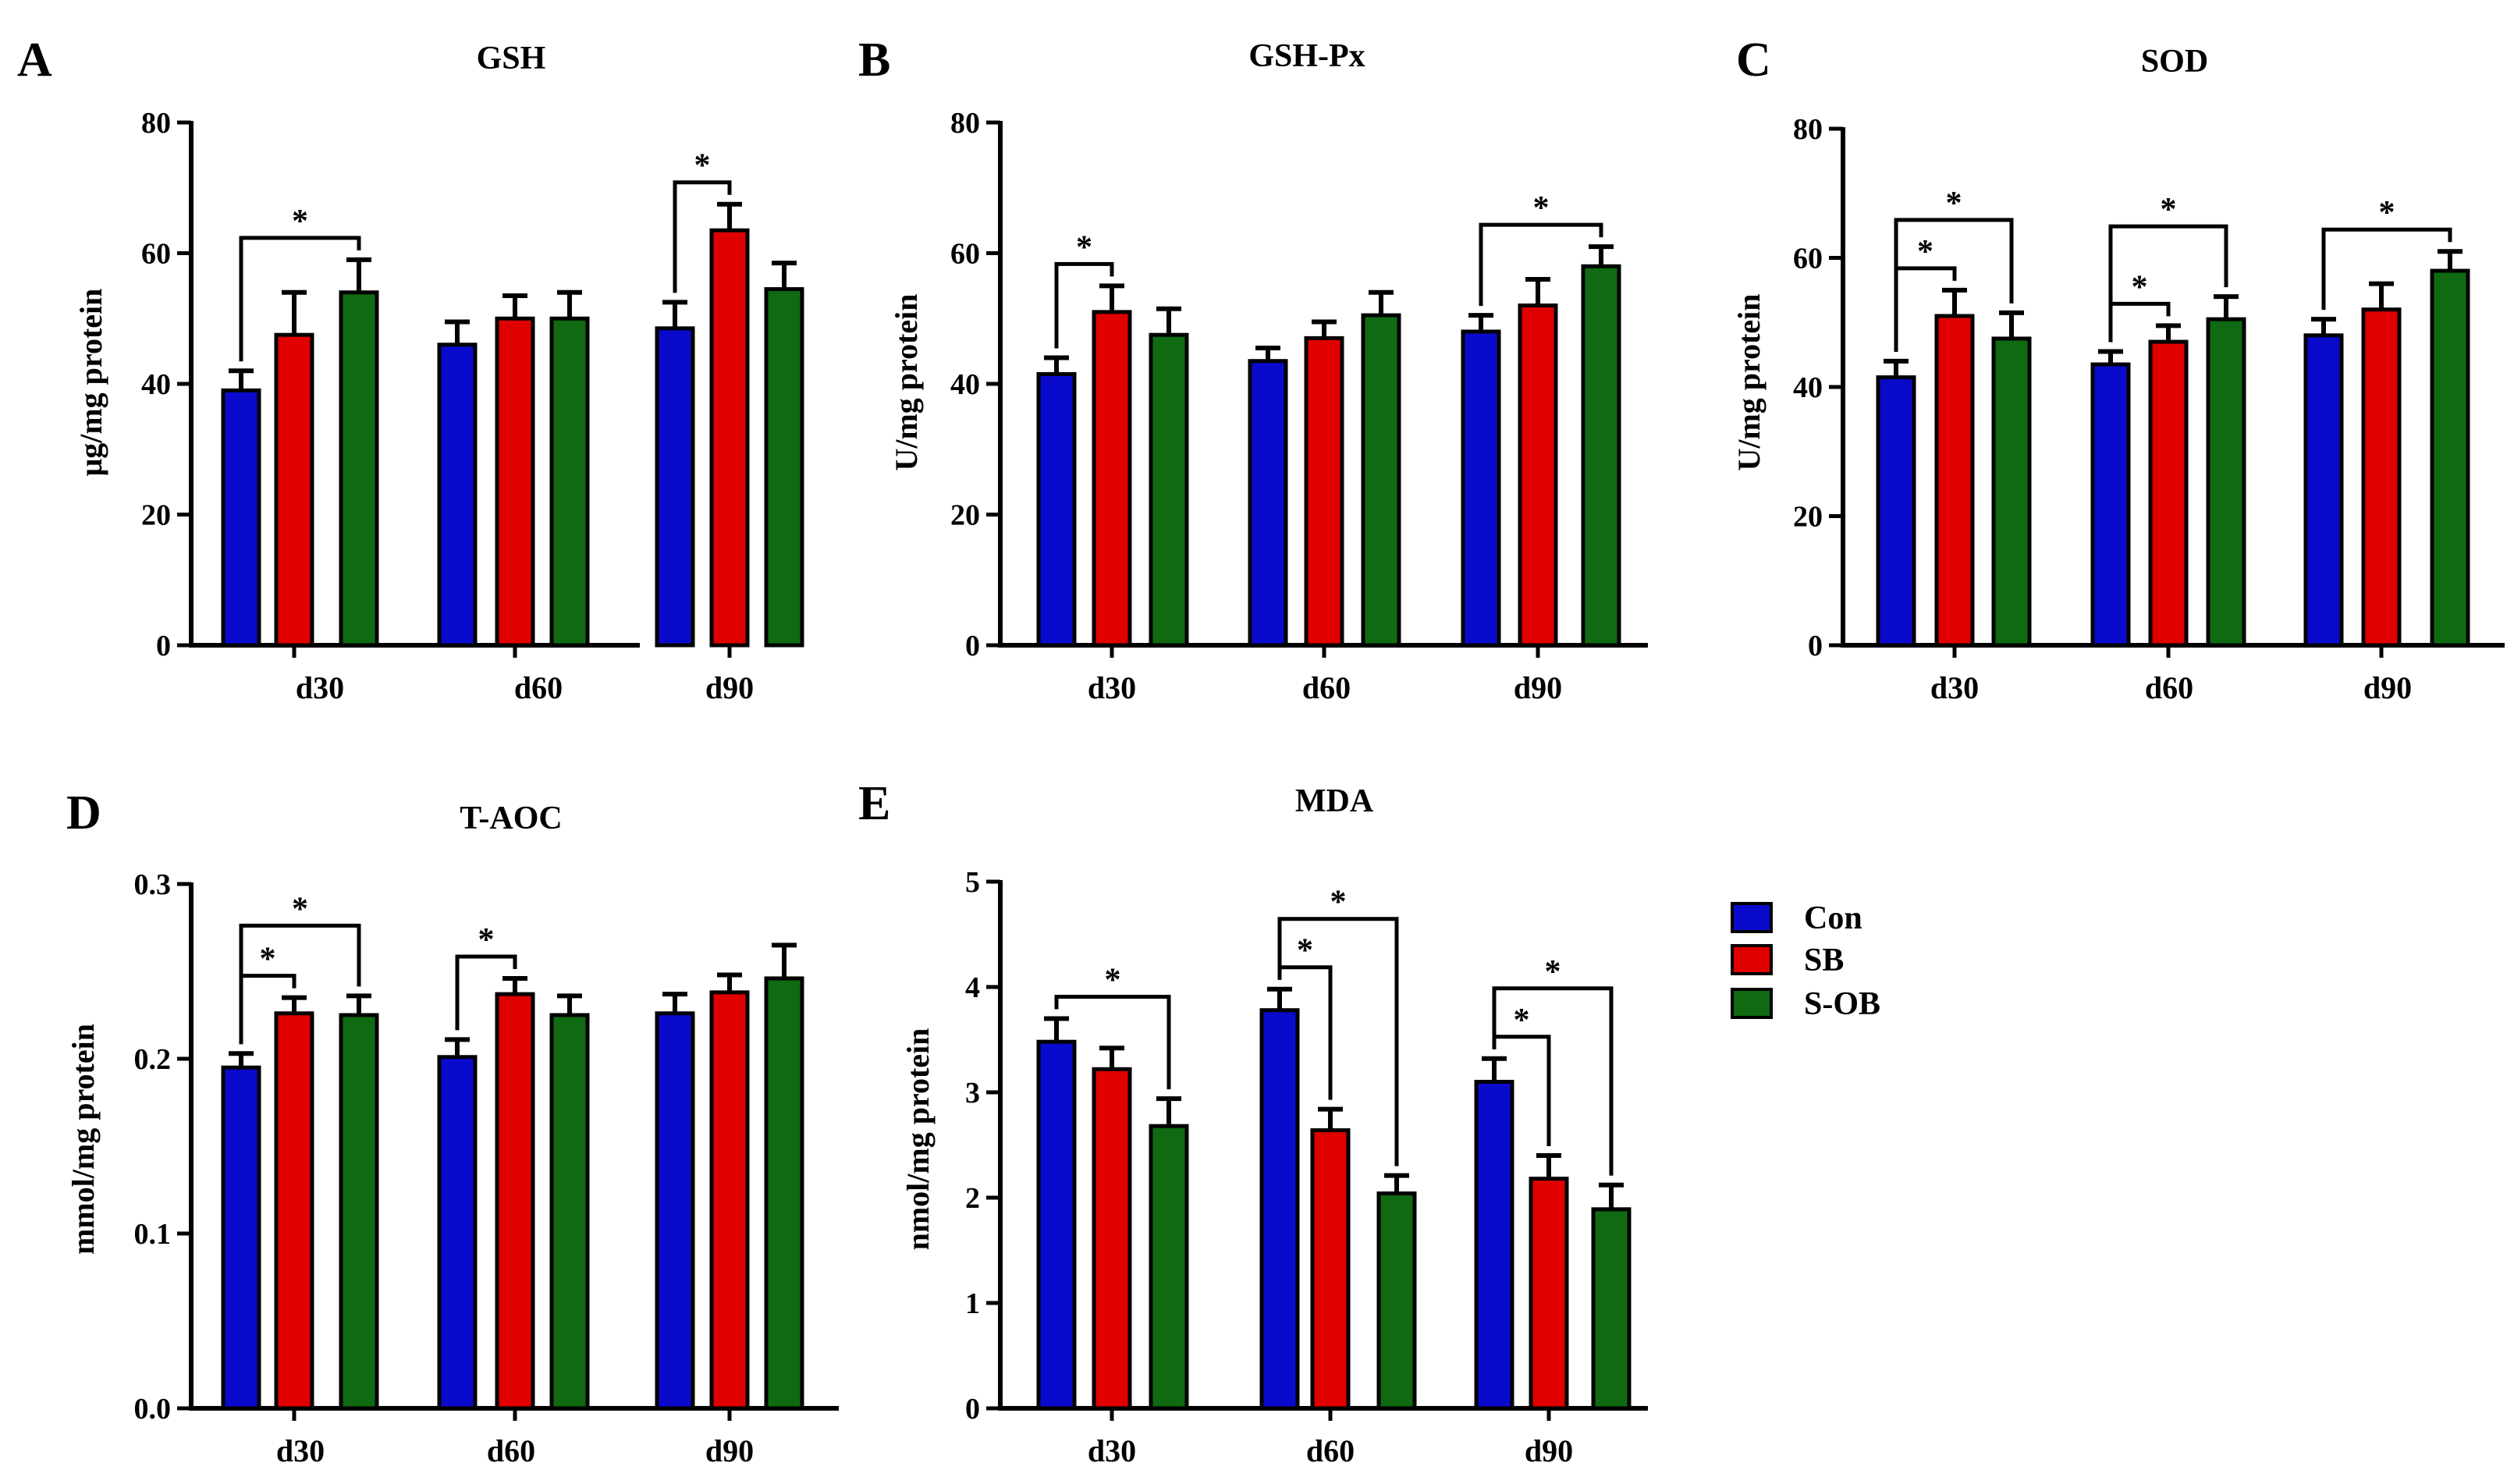 The width and height of the screenshot is (2514, 1484). I want to click on mda-bar-con-d30, so click(1056, 1225).